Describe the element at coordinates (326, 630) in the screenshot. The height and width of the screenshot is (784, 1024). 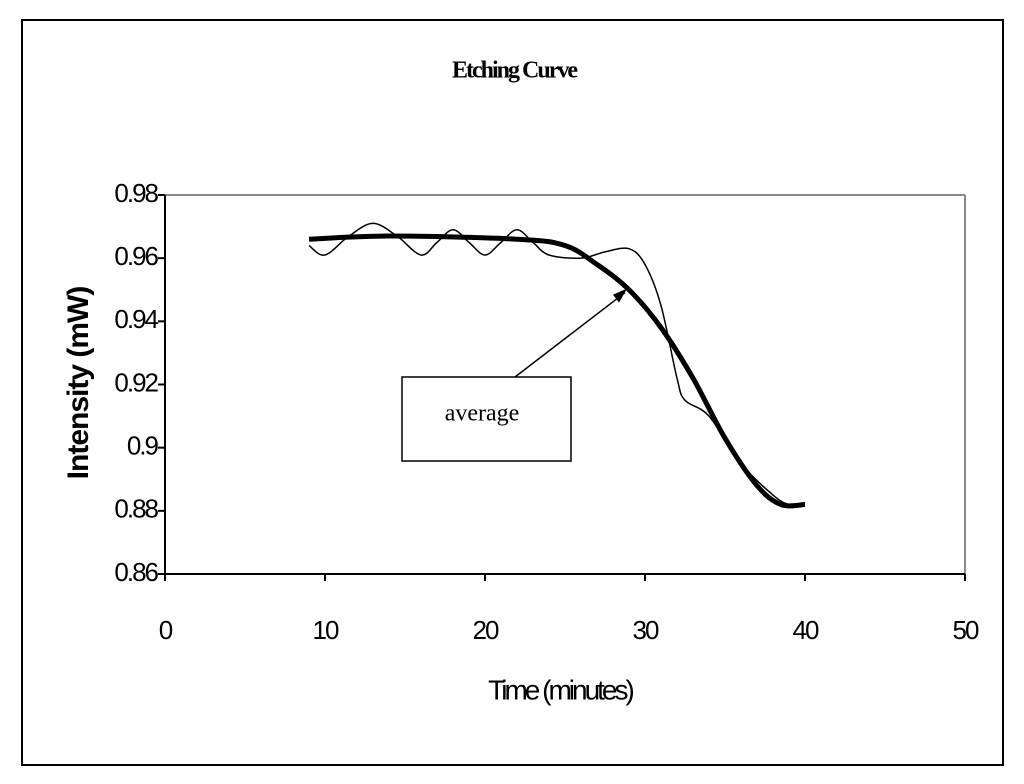
I see `x-tick-label: 10` at that location.